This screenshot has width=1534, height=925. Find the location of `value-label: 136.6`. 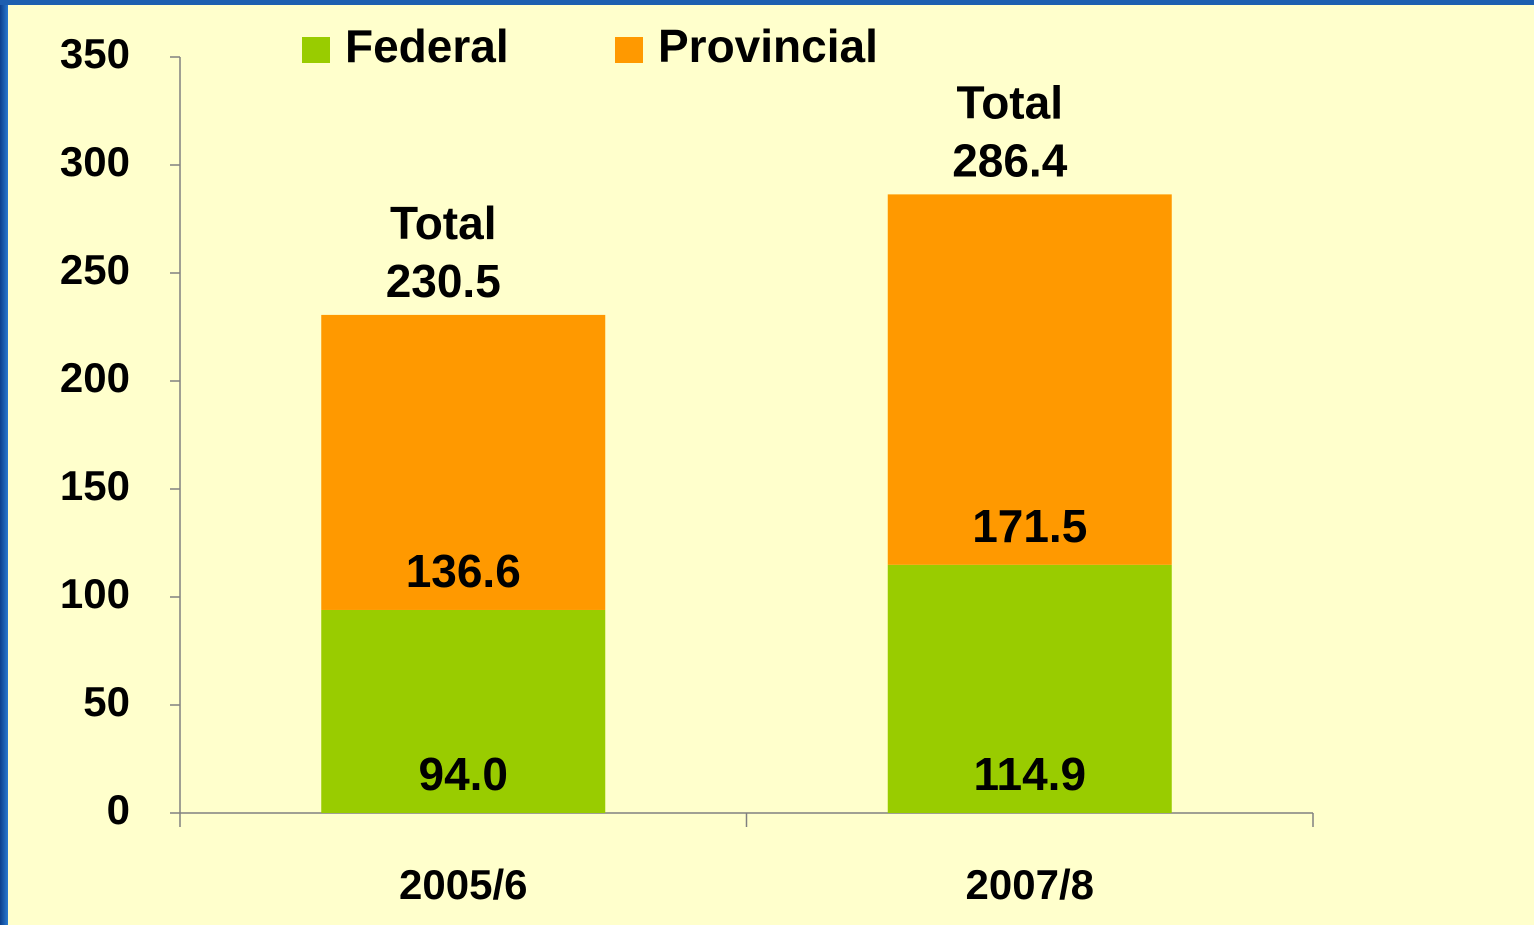

value-label: 136.6 is located at coordinates (463, 571).